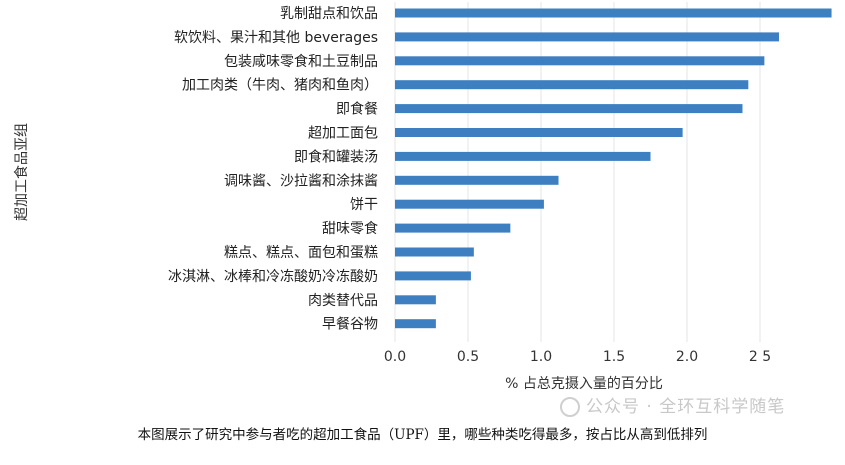 This screenshot has width=845, height=465. I want to click on category-label: 糕点、糕点、面包和蛋糕, so click(301, 253).